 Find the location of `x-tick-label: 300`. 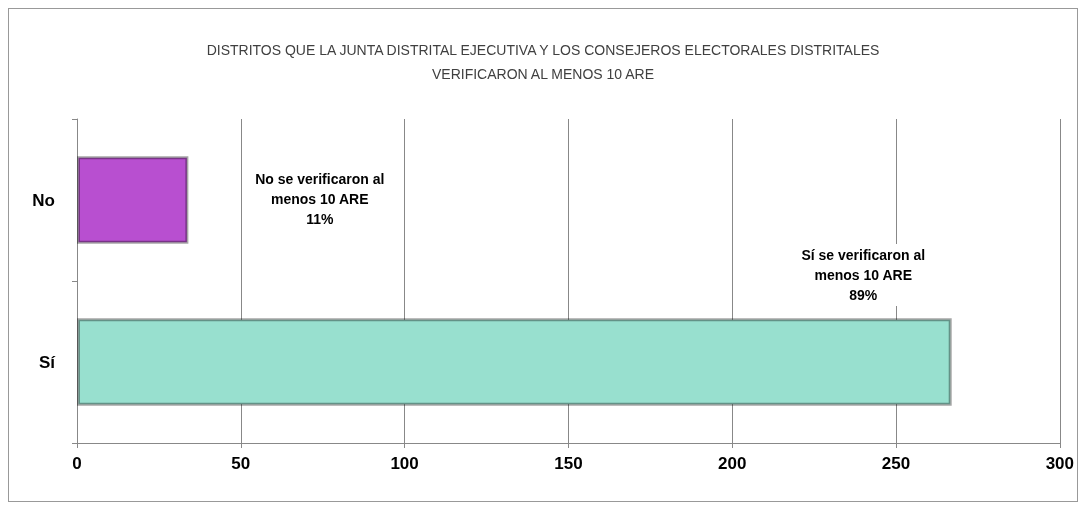

x-tick-label: 300 is located at coordinates (1060, 463).